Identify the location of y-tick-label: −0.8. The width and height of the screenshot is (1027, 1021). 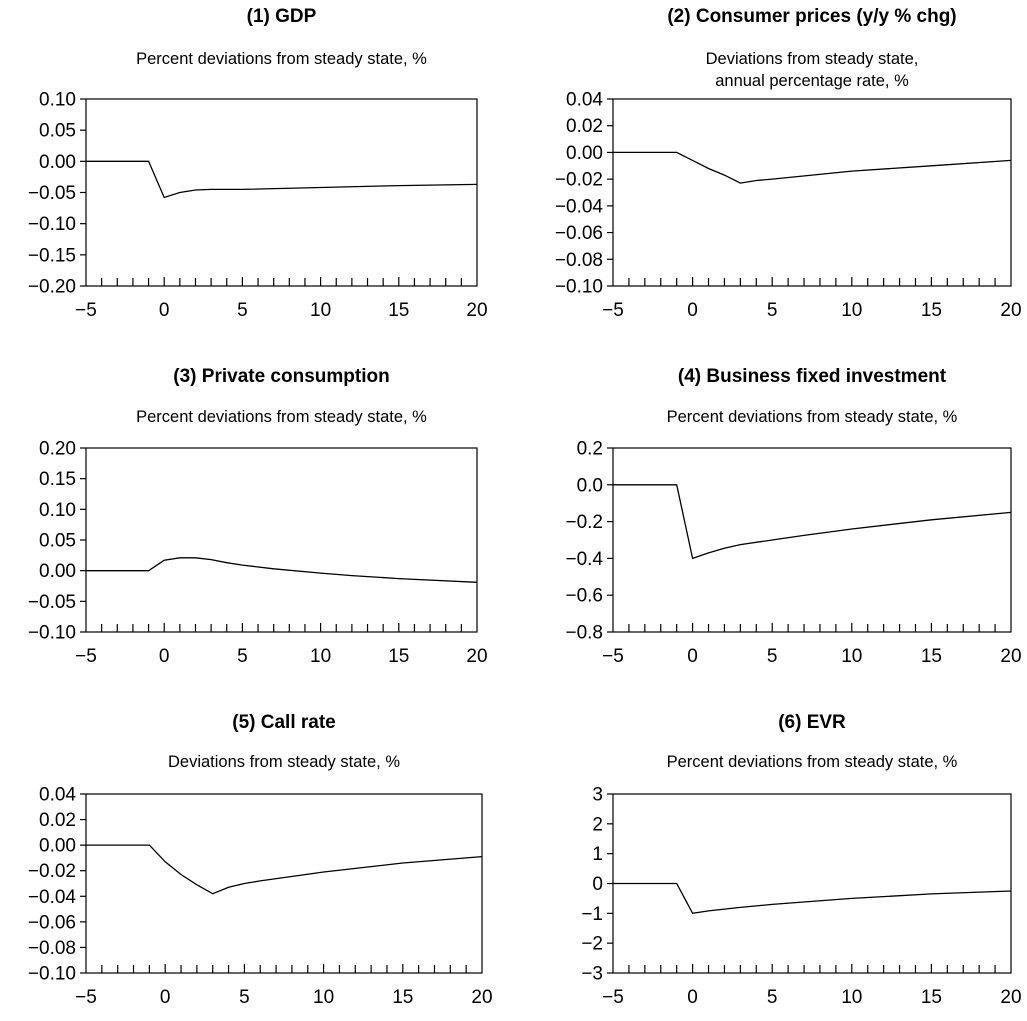
(584, 633).